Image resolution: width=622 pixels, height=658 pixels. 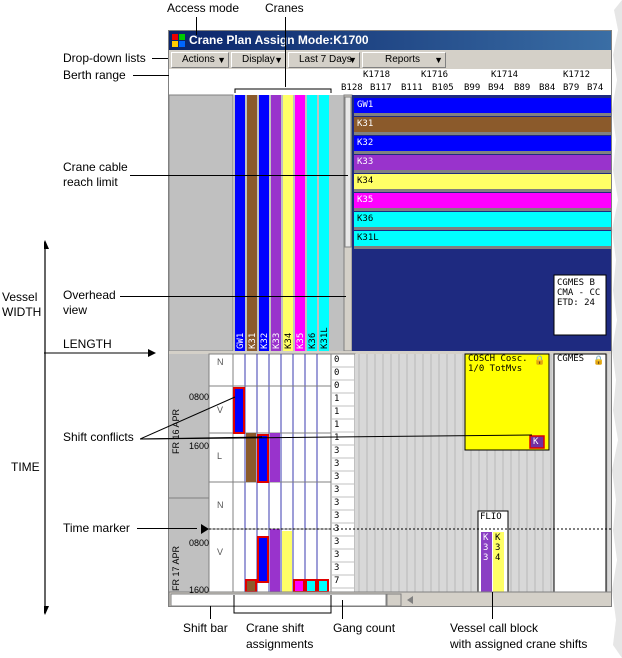 What do you see at coordinates (486, 562) in the screenshot?
I see `flio-k33-shift` at bounding box center [486, 562].